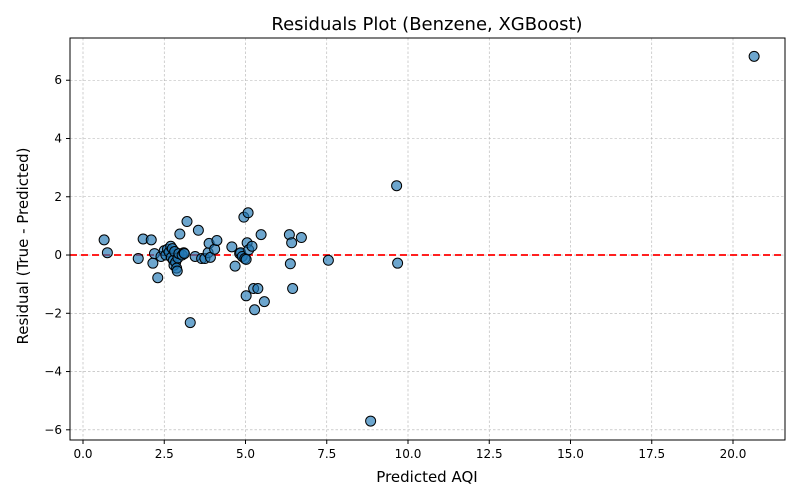  What do you see at coordinates (164, 454) in the screenshot?
I see `x-tick-label: 2.5` at bounding box center [164, 454].